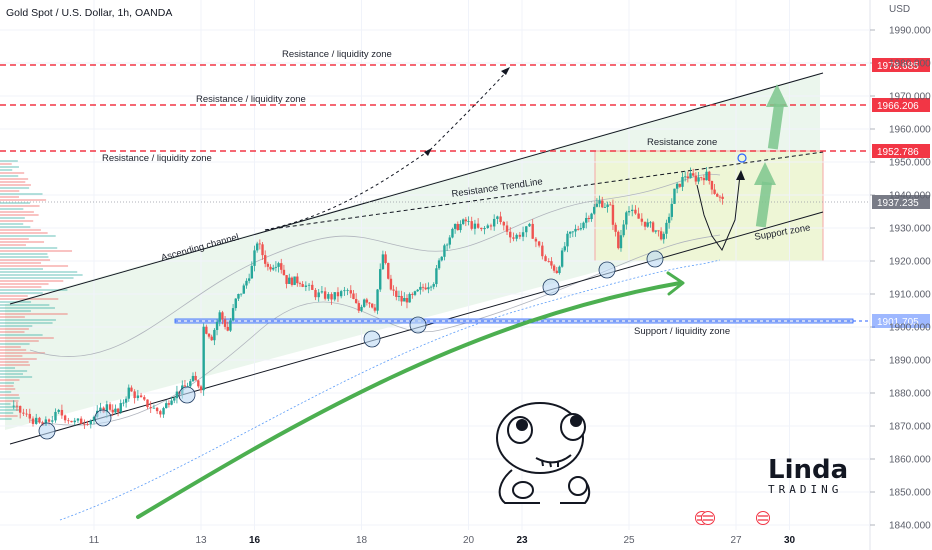 The width and height of the screenshot is (932, 550). Describe the element at coordinates (544, 191) in the screenshot. I see `resistance-trendline` at that location.